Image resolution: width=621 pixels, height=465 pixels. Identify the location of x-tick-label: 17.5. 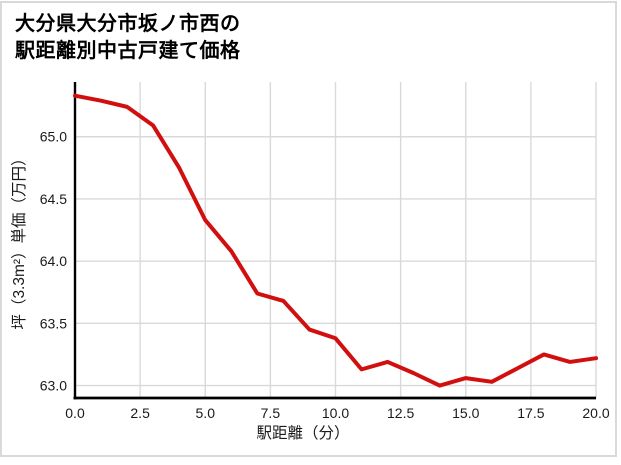
(530, 413).